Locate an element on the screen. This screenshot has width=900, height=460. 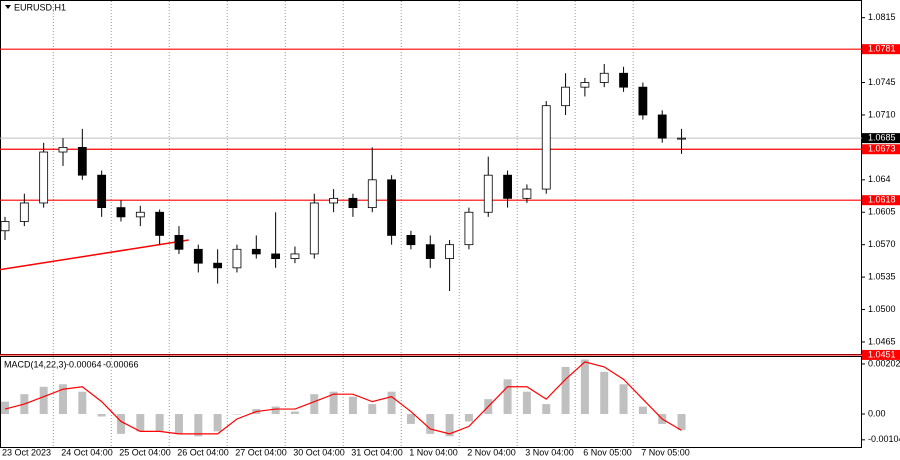
y-tick-label: 1.0745 is located at coordinates (882, 82).